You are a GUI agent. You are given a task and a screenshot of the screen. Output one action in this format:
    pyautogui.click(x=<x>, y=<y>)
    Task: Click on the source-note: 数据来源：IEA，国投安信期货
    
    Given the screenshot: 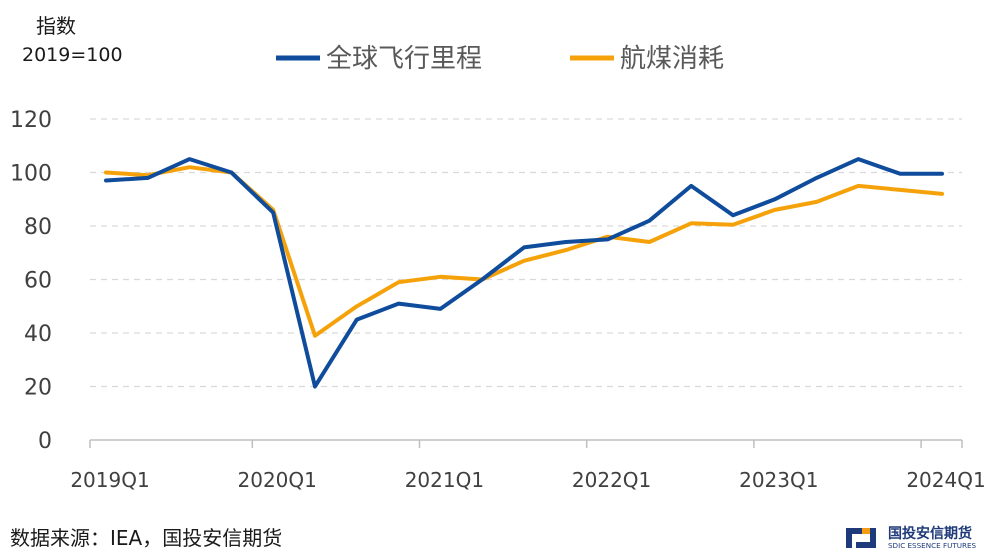 What is the action you would take?
    pyautogui.click(x=146, y=538)
    